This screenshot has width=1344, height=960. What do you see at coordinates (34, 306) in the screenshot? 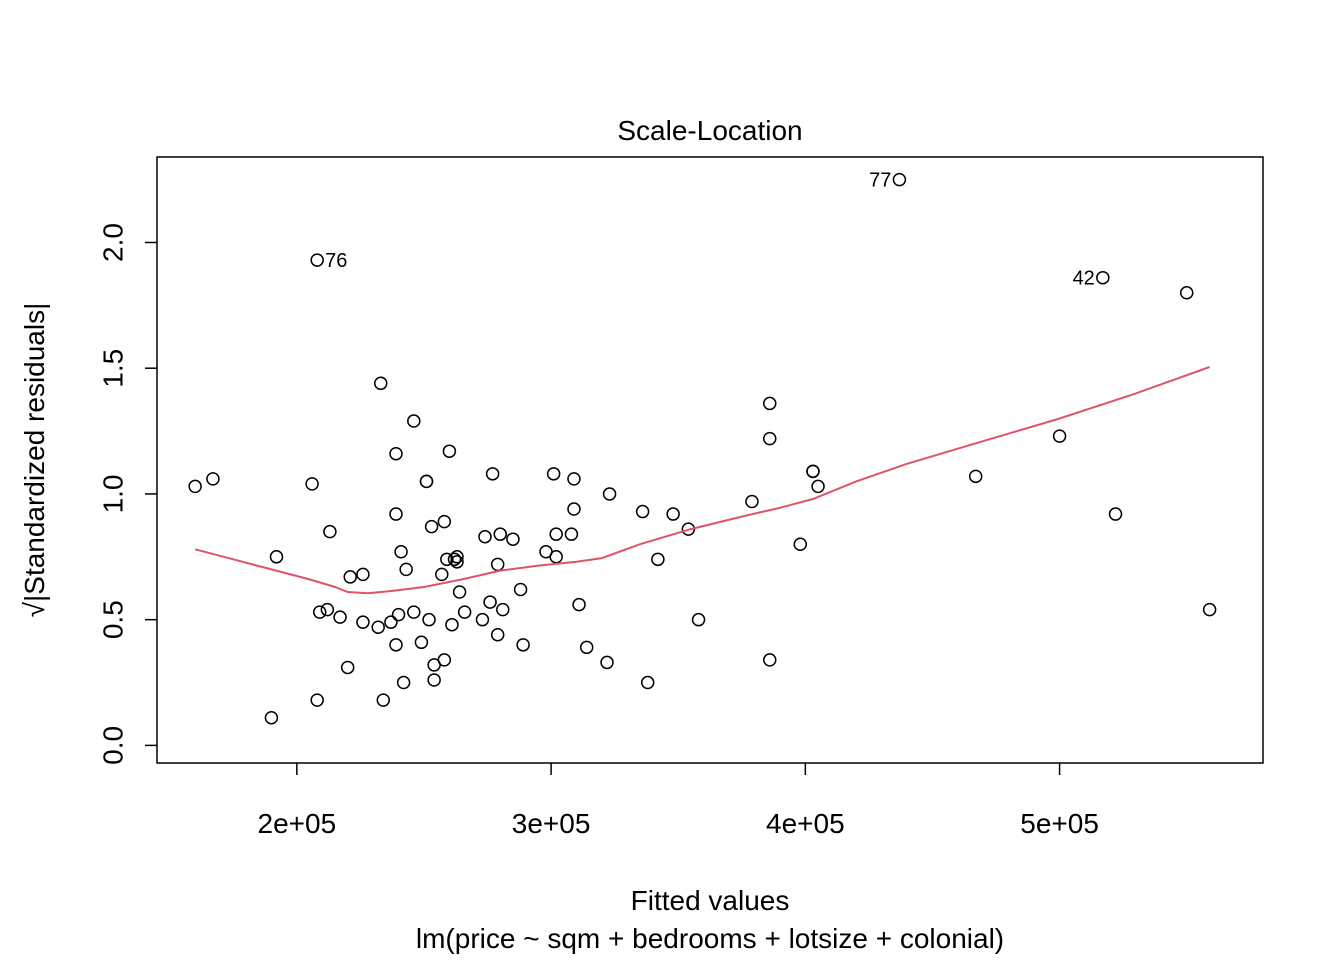
I see `y-axis-label-suffix: |` at bounding box center [34, 306].